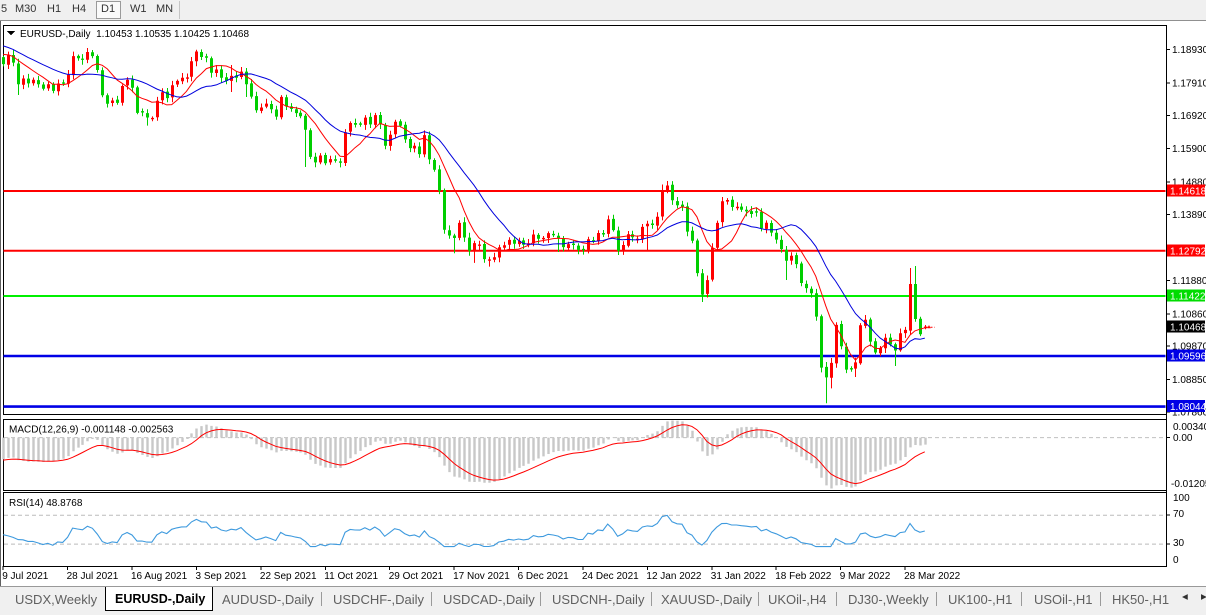 This screenshot has width=1206, height=615. I want to click on svg-text: 17 Nov 2021, so click(481, 576).